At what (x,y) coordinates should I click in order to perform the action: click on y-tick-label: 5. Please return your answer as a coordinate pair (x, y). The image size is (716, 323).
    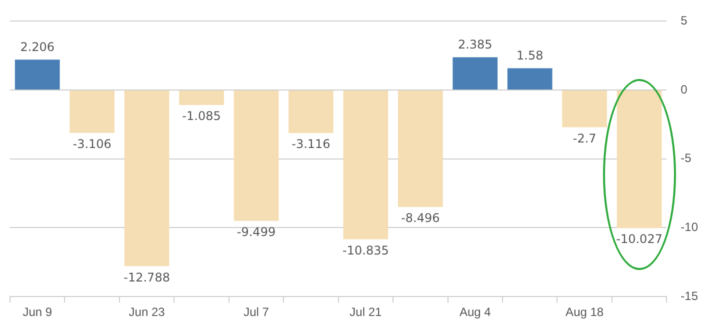
    Looking at the image, I should click on (684, 21).